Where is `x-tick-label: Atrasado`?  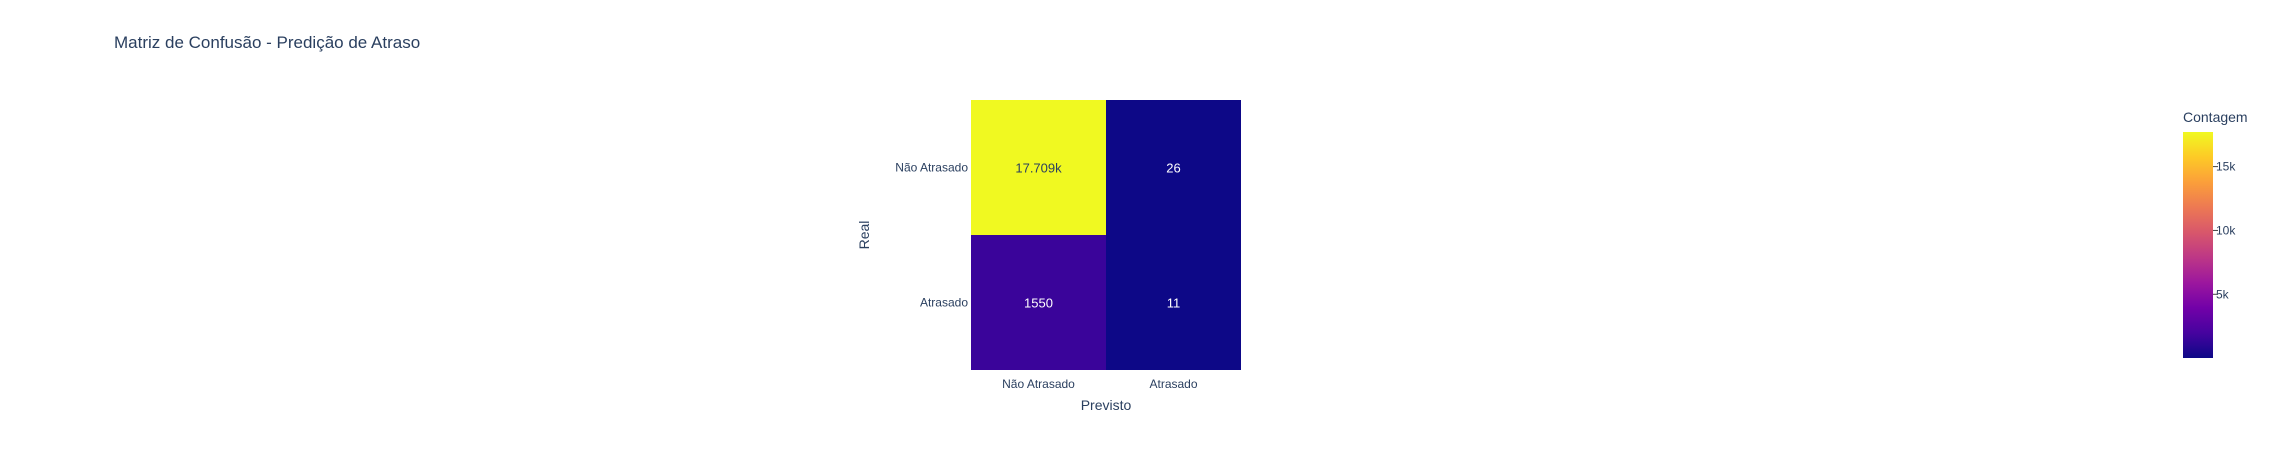 x-tick-label: Atrasado is located at coordinates (1173, 384).